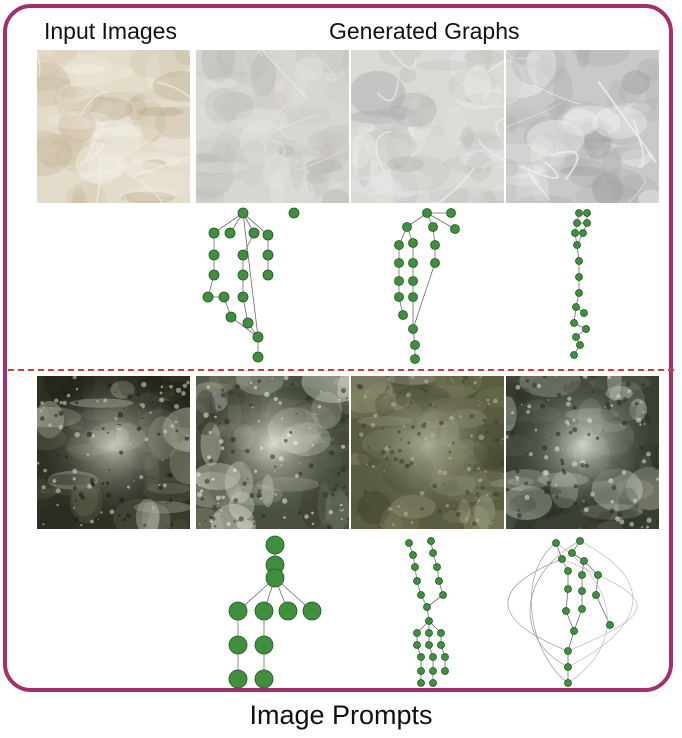  I want to click on input-images-header: Input Images, so click(110, 31).